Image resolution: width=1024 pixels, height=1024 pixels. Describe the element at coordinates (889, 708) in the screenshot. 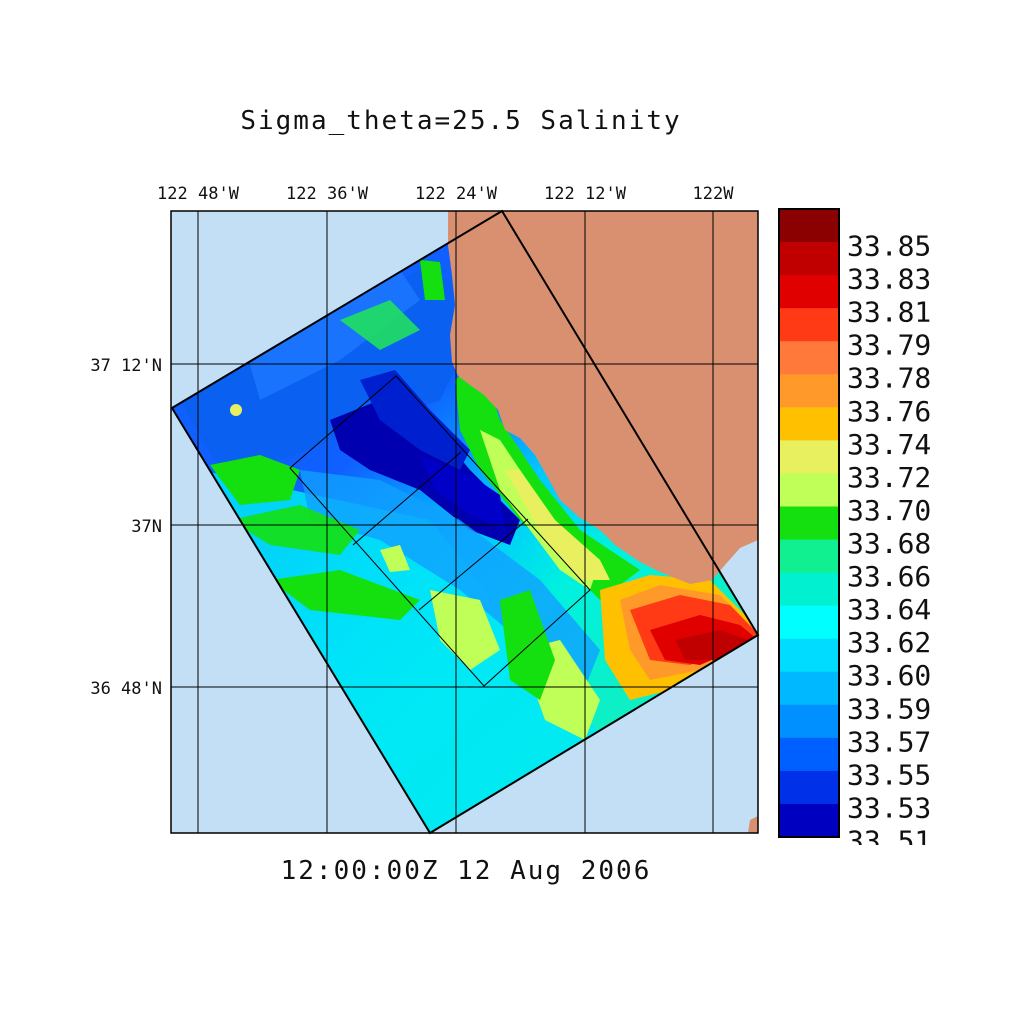

I see `colorbar-label: 33.59` at that location.